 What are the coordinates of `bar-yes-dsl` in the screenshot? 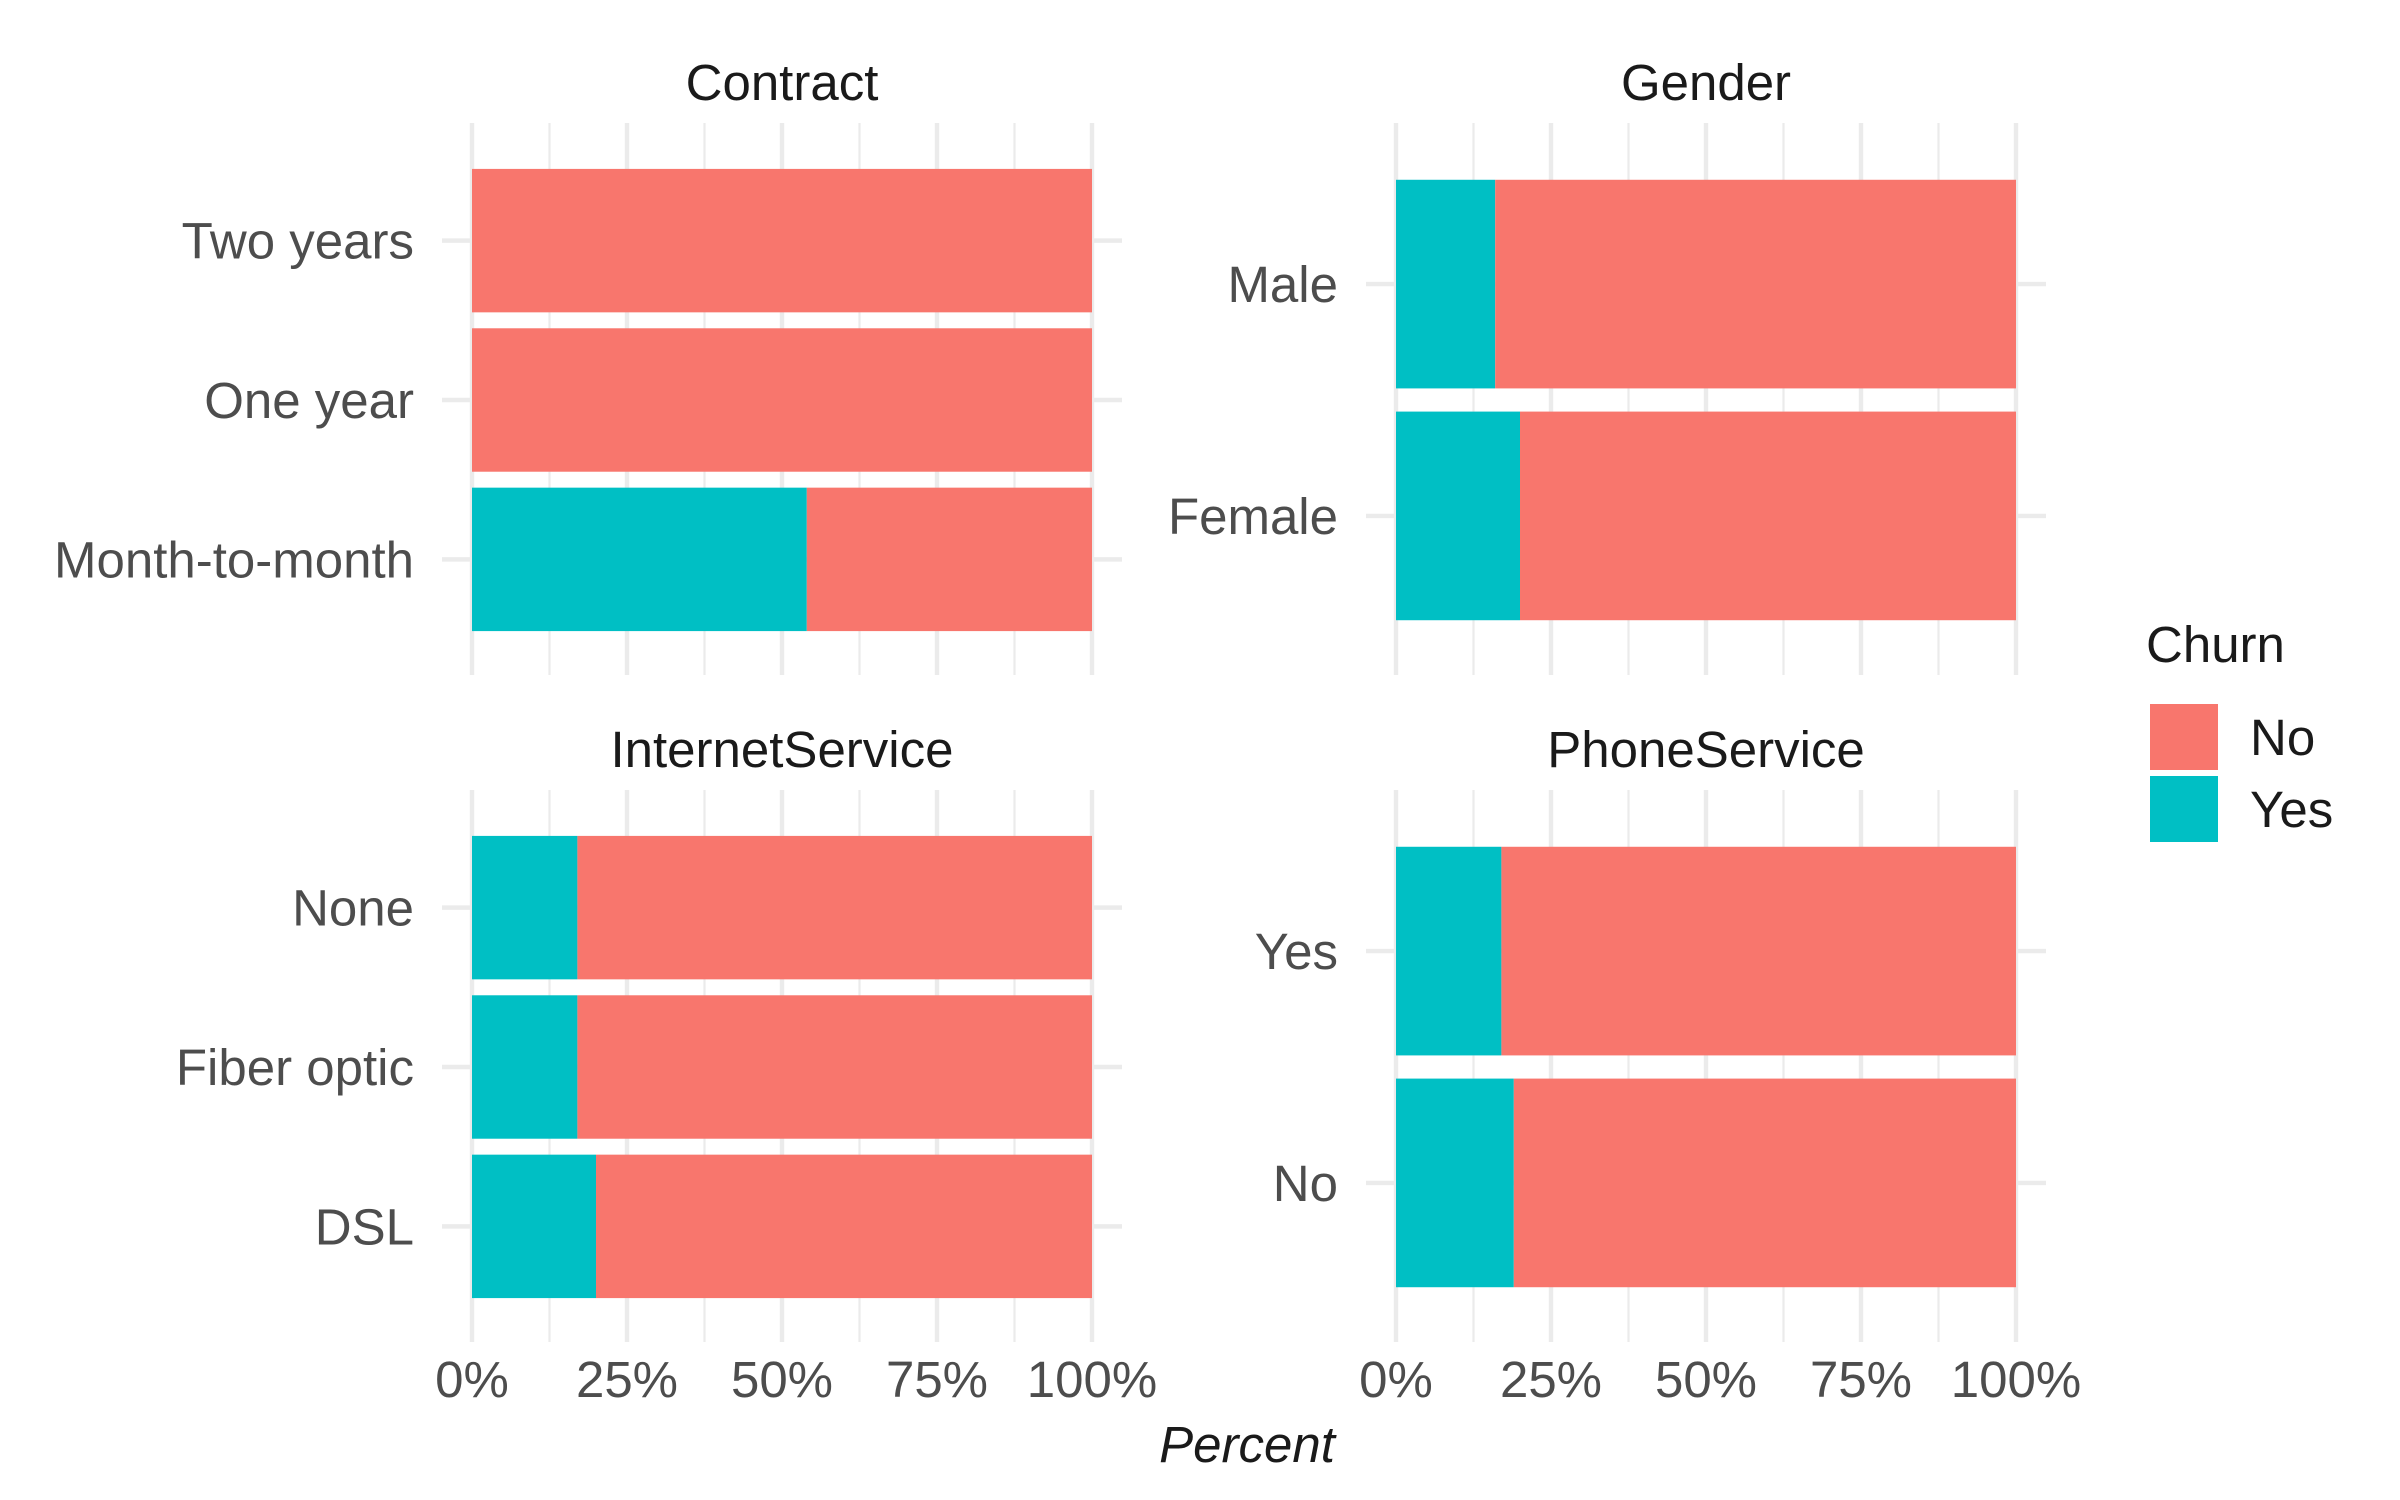 It's located at (534, 1226).